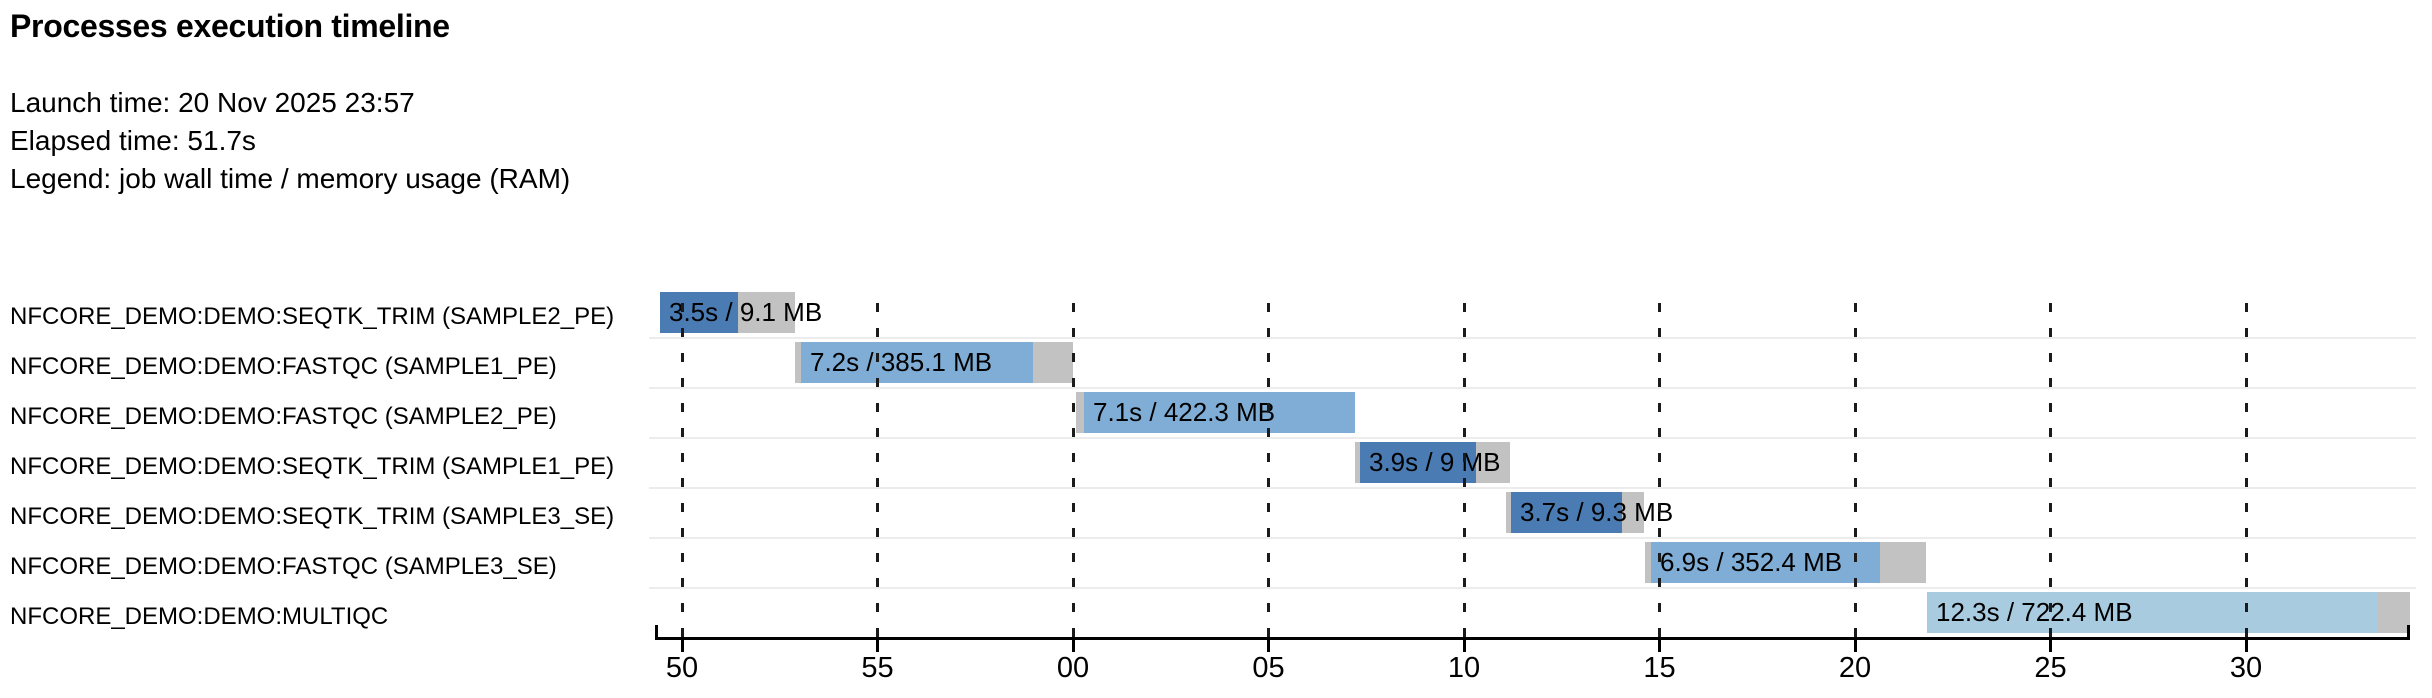  Describe the element at coordinates (1659, 668) in the screenshot. I see `axis-tick-label: 15` at that location.